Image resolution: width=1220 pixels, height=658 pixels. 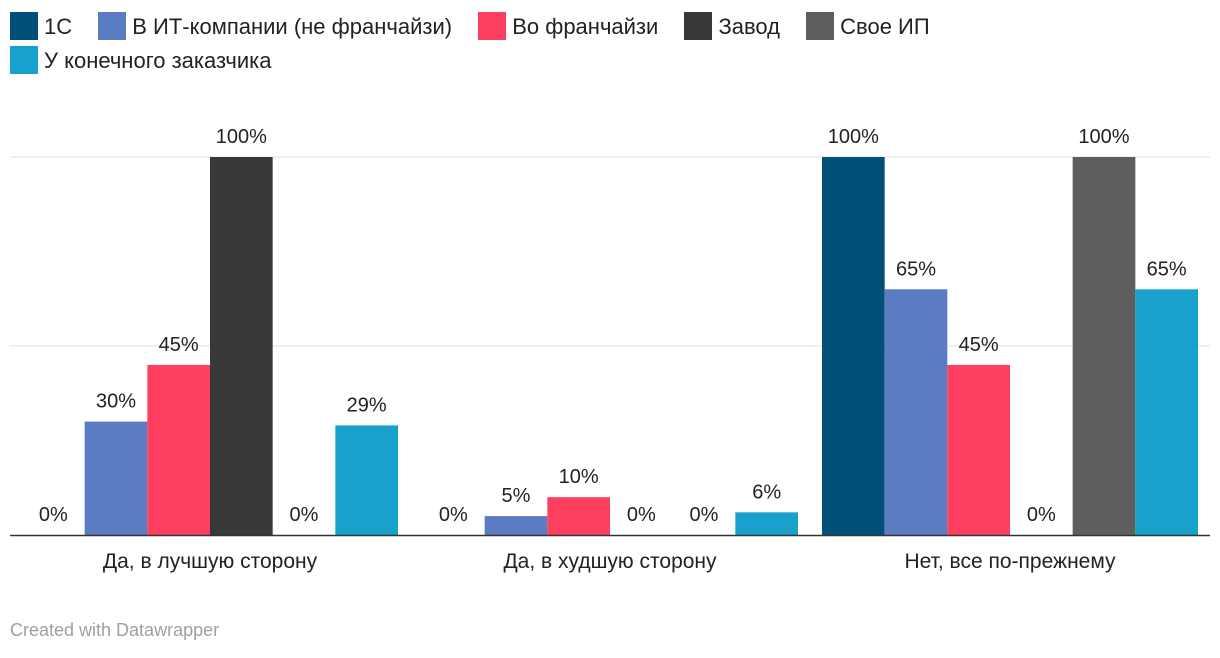 I want to click on category-label: Нет, все по-прежнему, so click(x=1010, y=561).